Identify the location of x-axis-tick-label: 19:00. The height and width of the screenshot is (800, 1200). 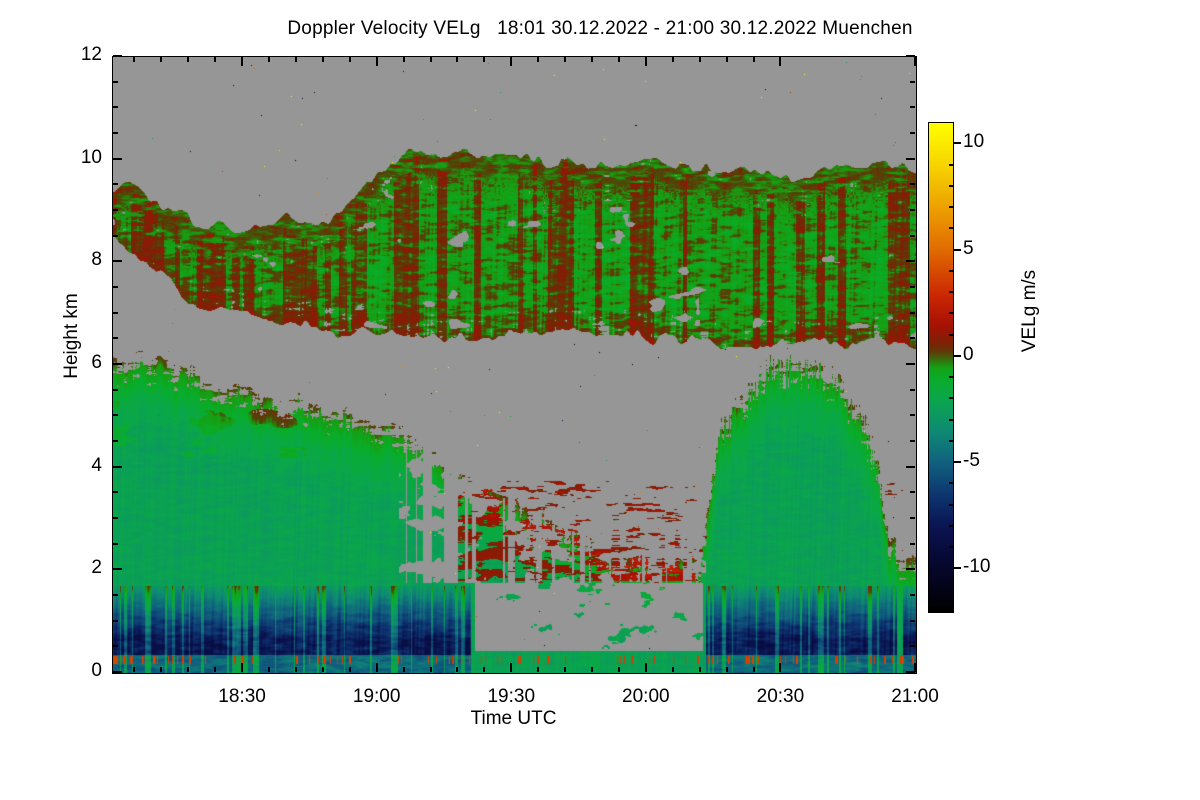
(376, 696).